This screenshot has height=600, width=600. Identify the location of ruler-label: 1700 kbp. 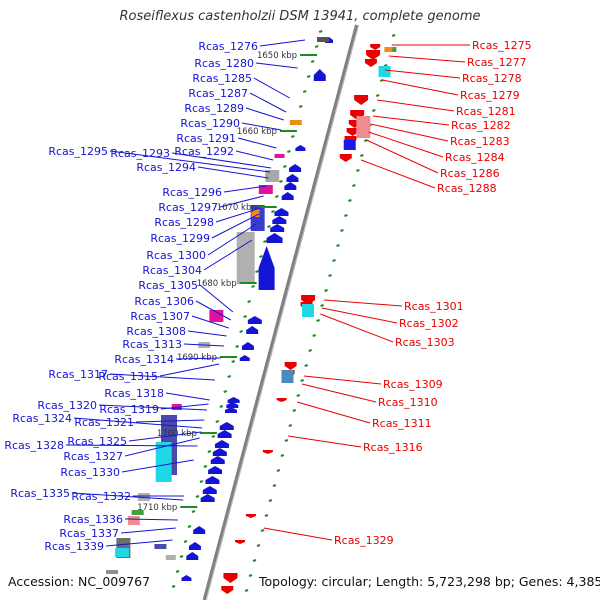
(177, 434).